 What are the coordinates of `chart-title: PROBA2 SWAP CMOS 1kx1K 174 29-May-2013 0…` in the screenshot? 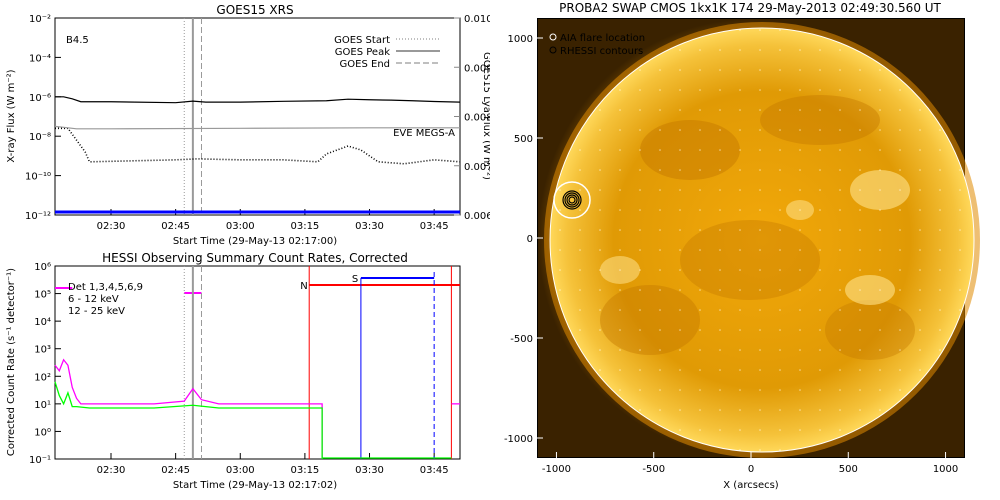 It's located at (750, 8).